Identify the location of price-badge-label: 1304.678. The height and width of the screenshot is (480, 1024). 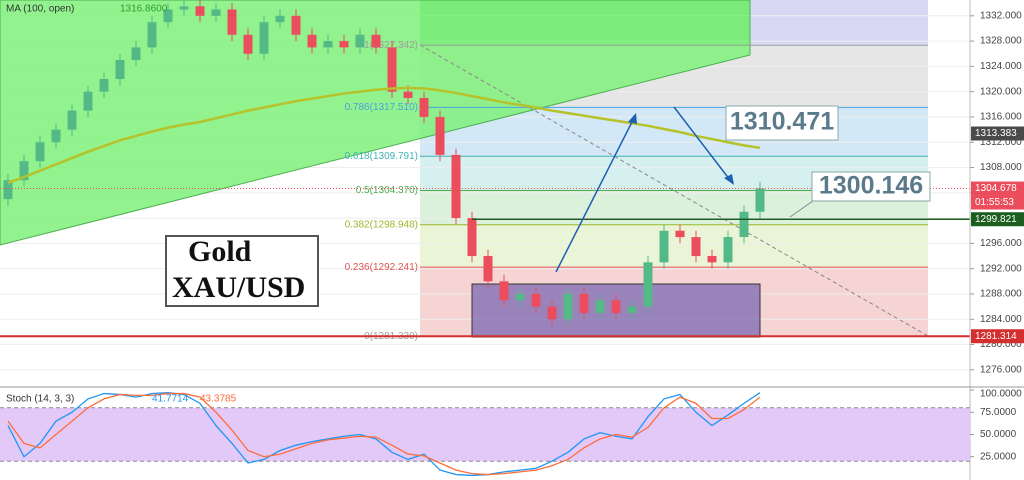
(996, 188).